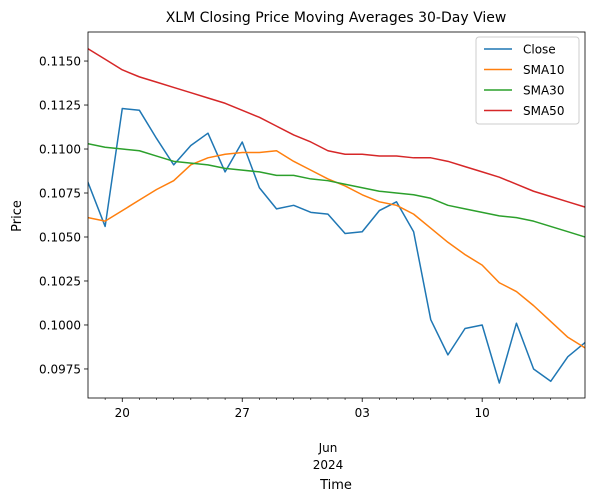 Image resolution: width=594 pixels, height=501 pixels. What do you see at coordinates (60, 281) in the screenshot?
I see `y-tick-label: 0.1025` at bounding box center [60, 281].